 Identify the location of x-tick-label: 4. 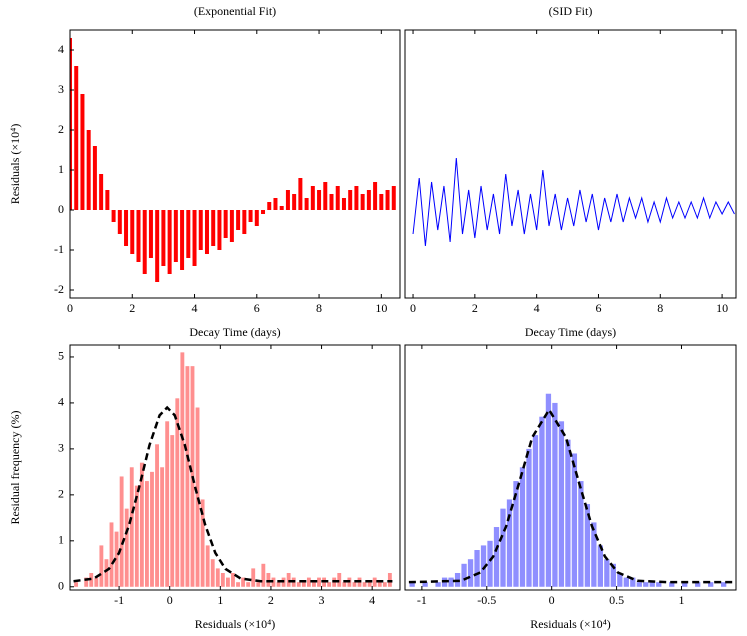
(372, 600).